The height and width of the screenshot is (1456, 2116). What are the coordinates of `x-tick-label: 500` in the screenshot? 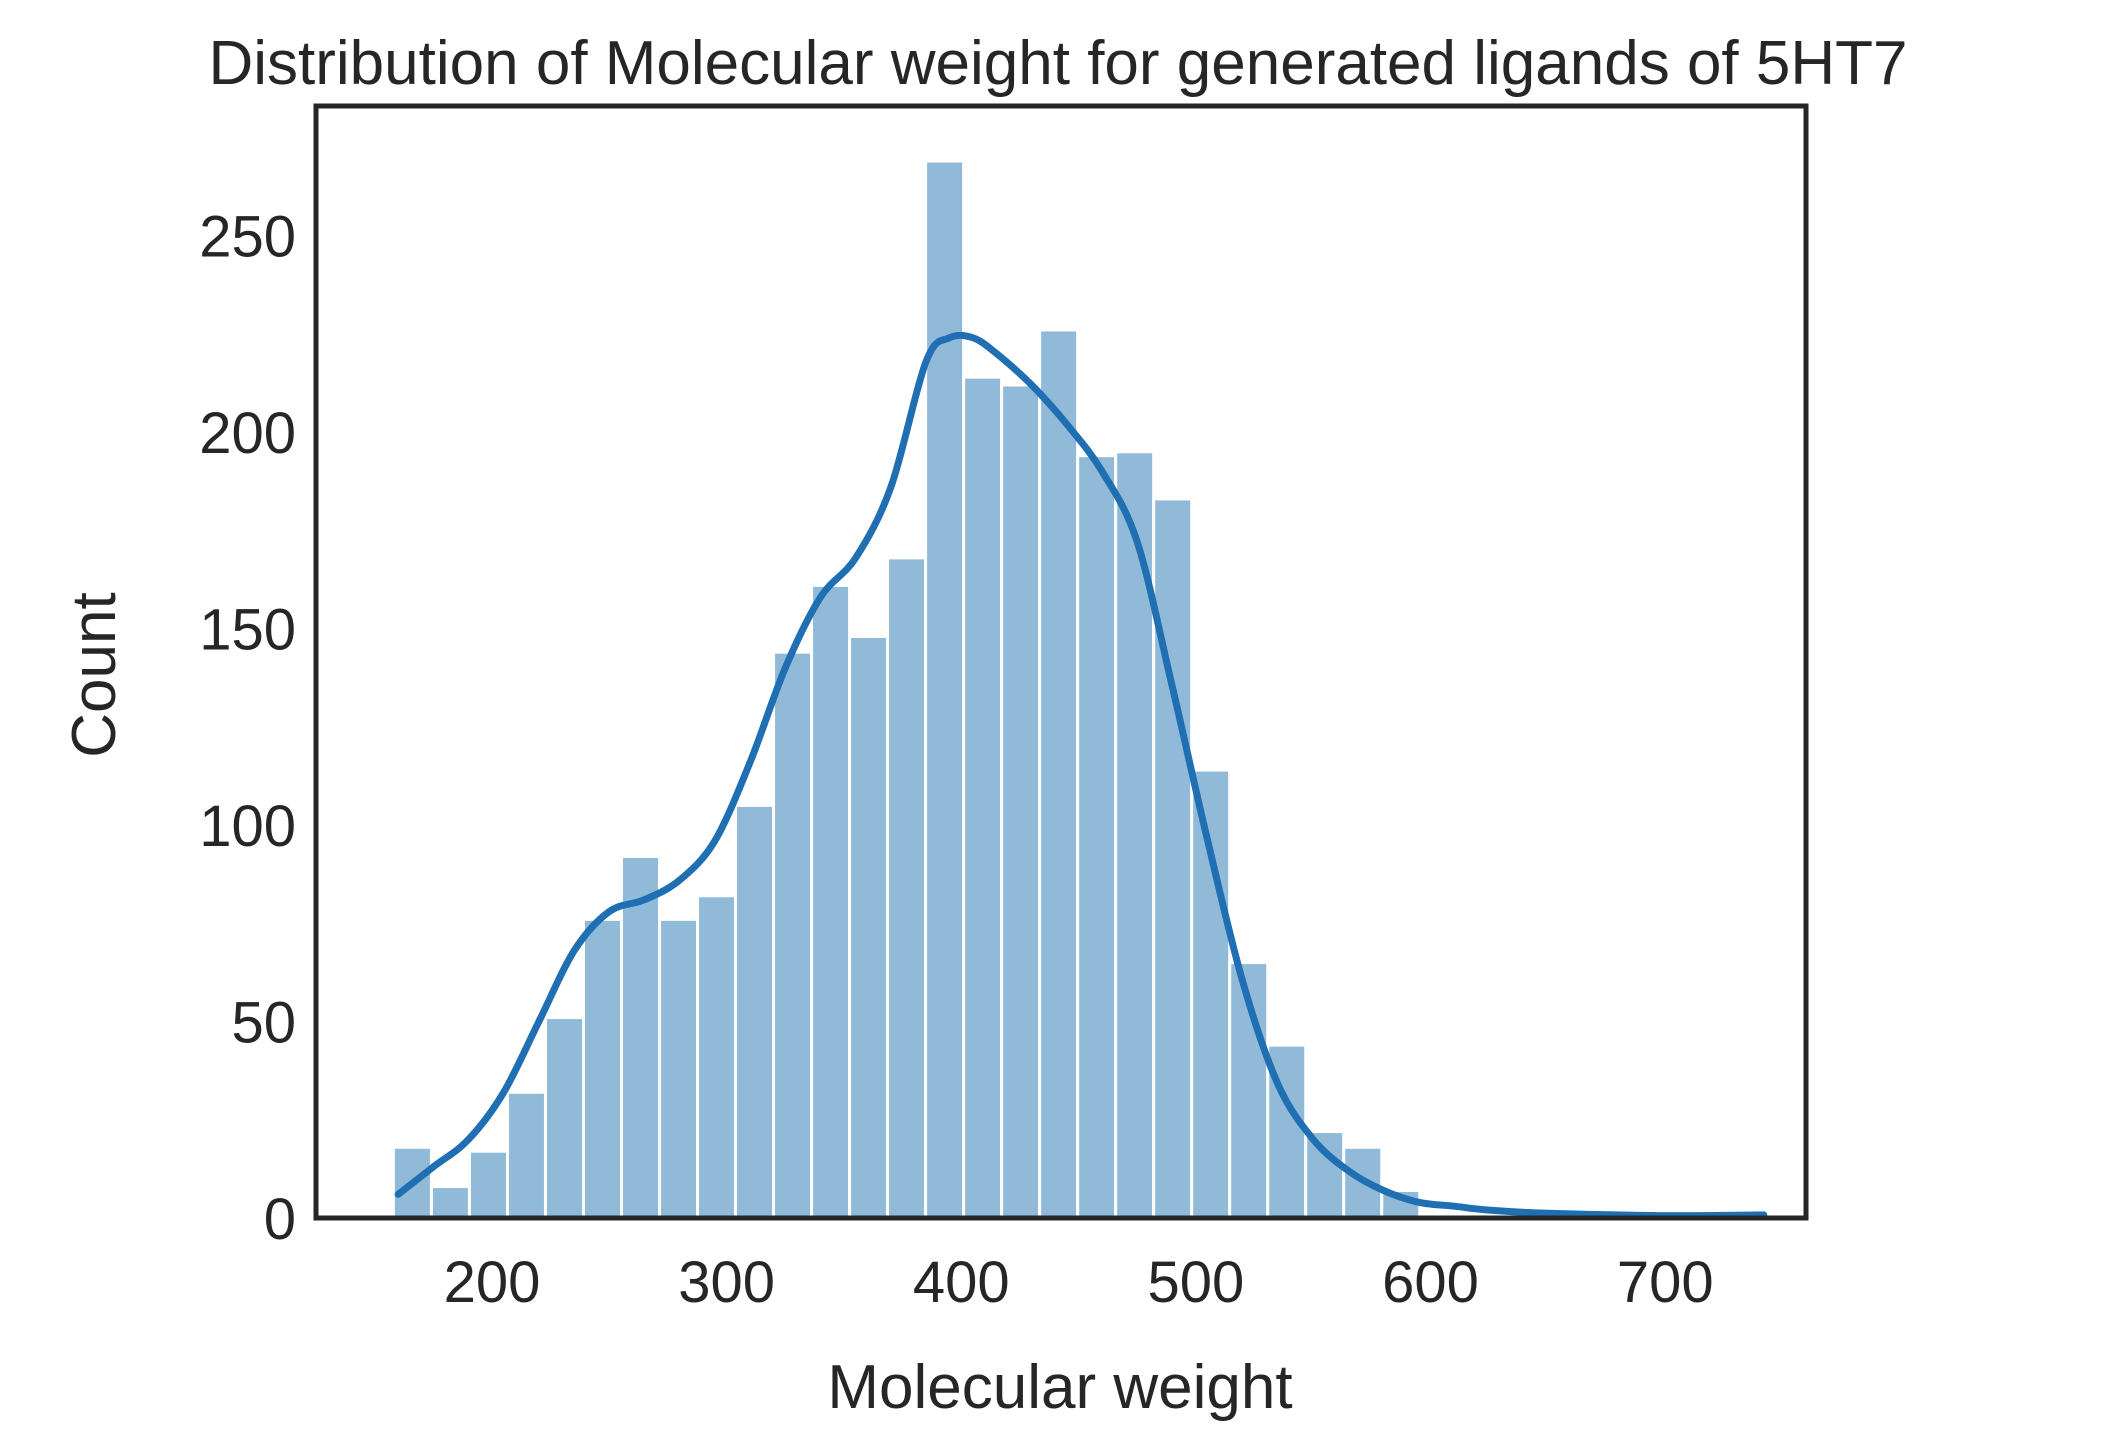 It's located at (1196, 1282).